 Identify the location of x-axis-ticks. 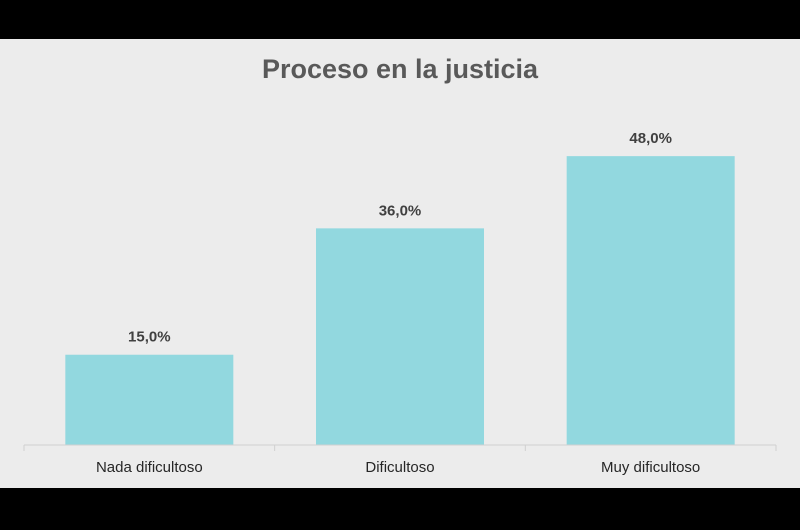
(400, 448).